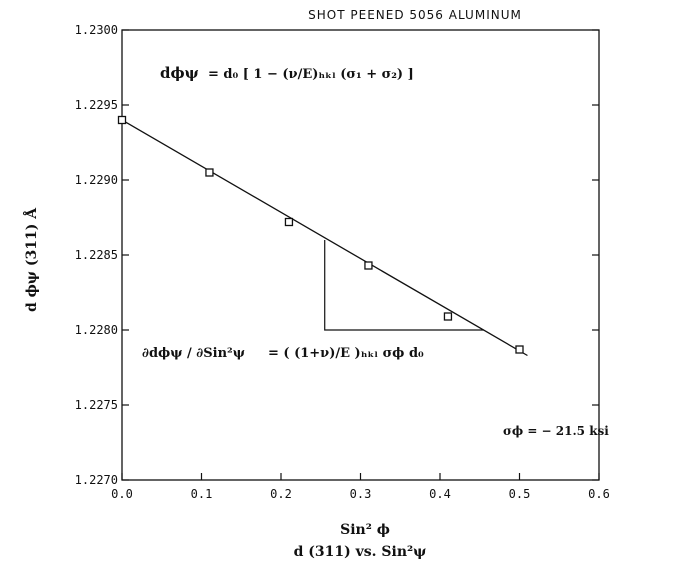 This screenshot has width=675, height=567. What do you see at coordinates (404, 285) in the screenshot?
I see `slope-triangle` at bounding box center [404, 285].